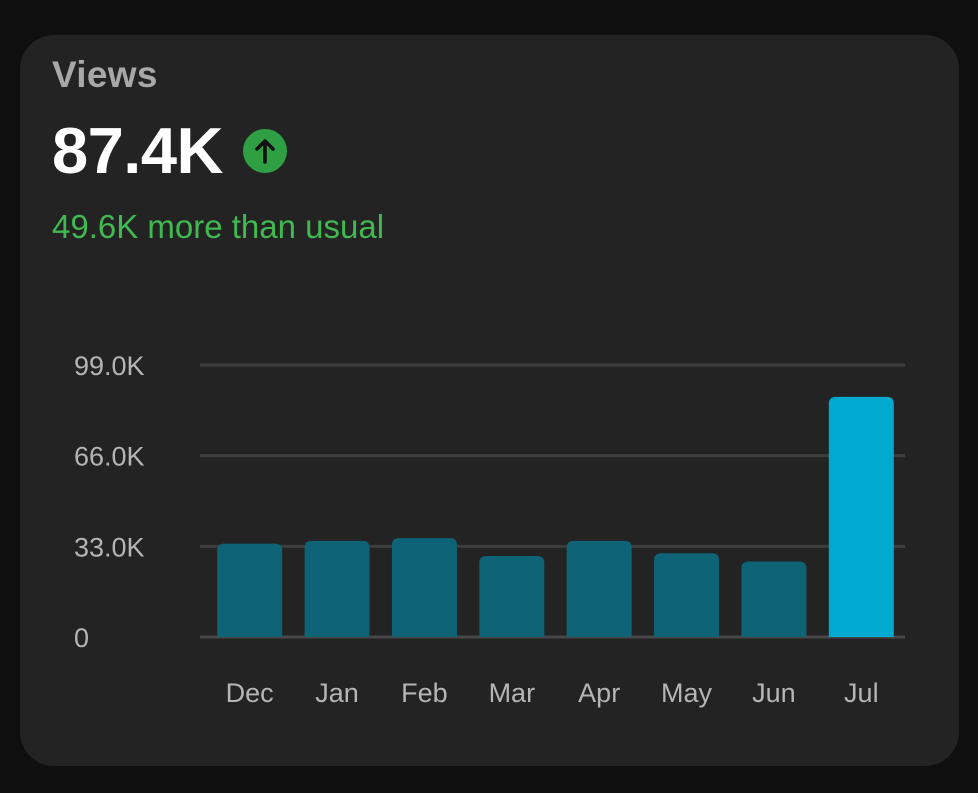 This screenshot has width=978, height=793. What do you see at coordinates (109, 366) in the screenshot?
I see `y-tick-label: 99.0K` at bounding box center [109, 366].